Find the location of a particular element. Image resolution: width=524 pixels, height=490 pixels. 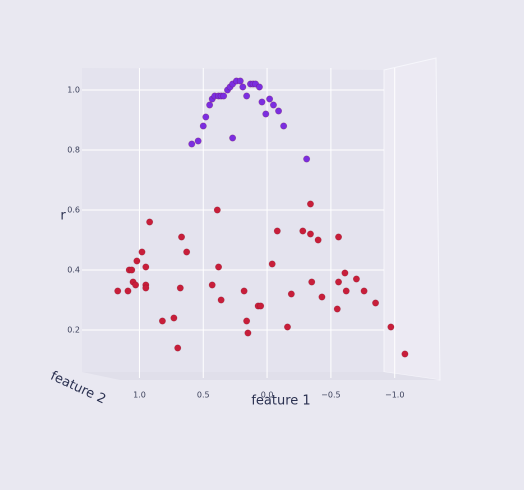

y-axis-title: r is located at coordinates (63, 216).